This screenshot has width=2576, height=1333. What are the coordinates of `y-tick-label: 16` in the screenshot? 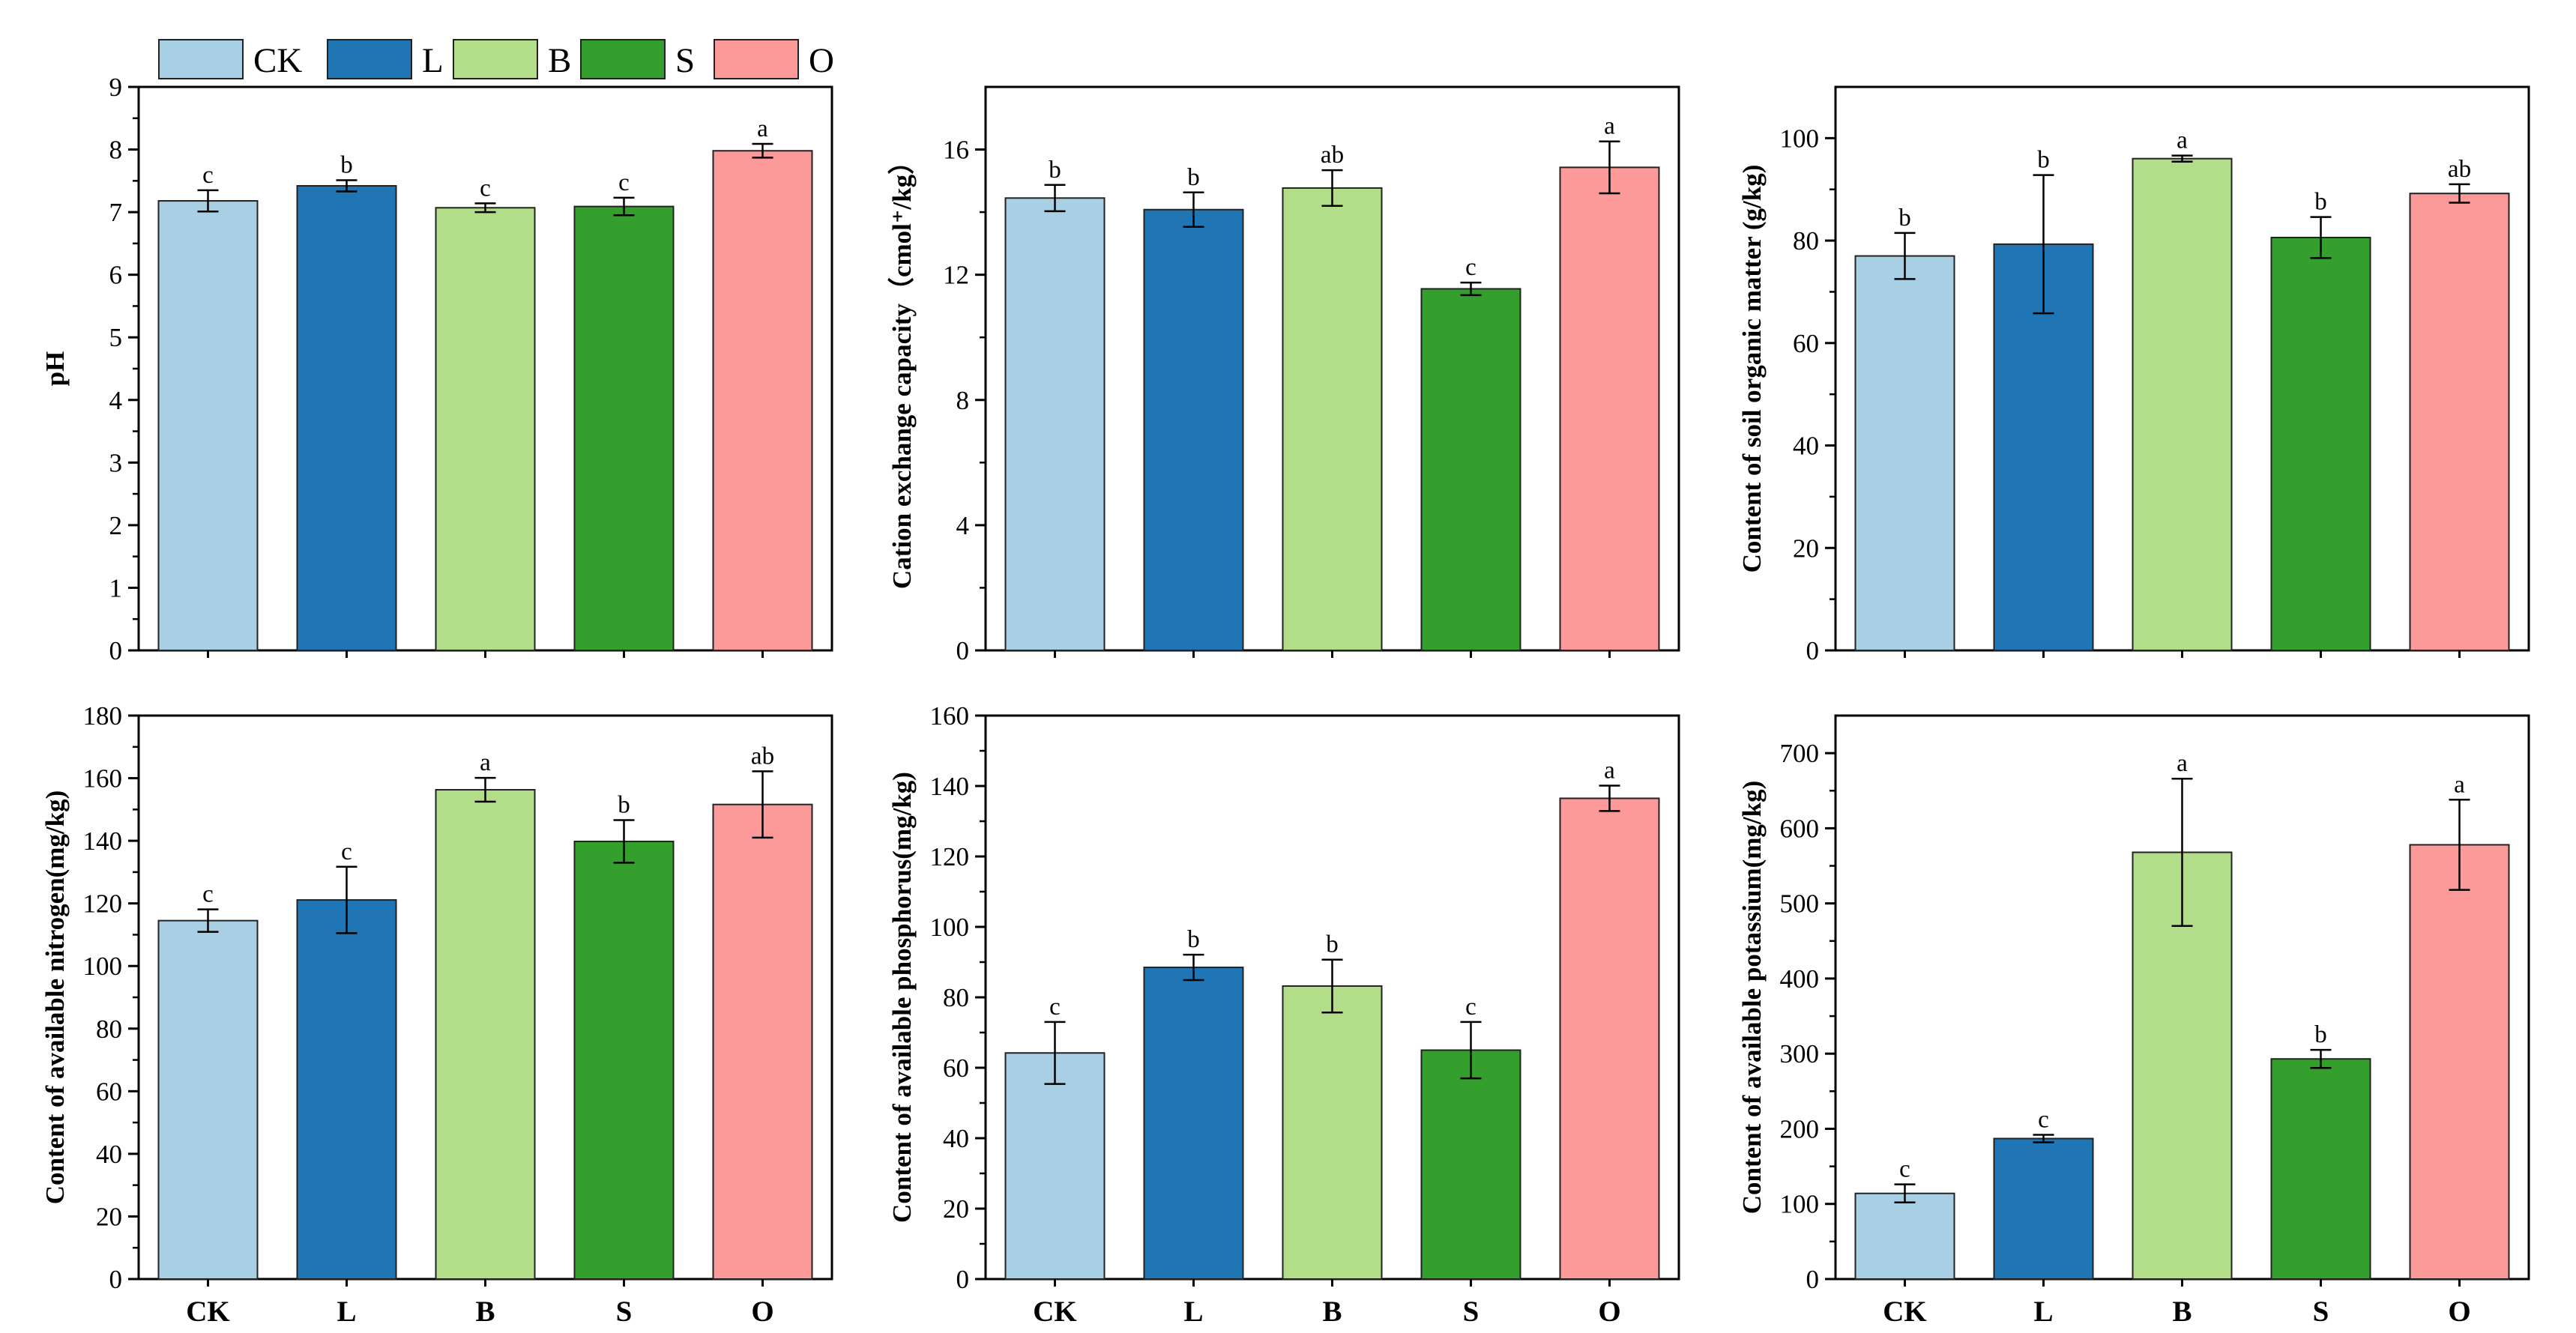 It's located at (956, 150).